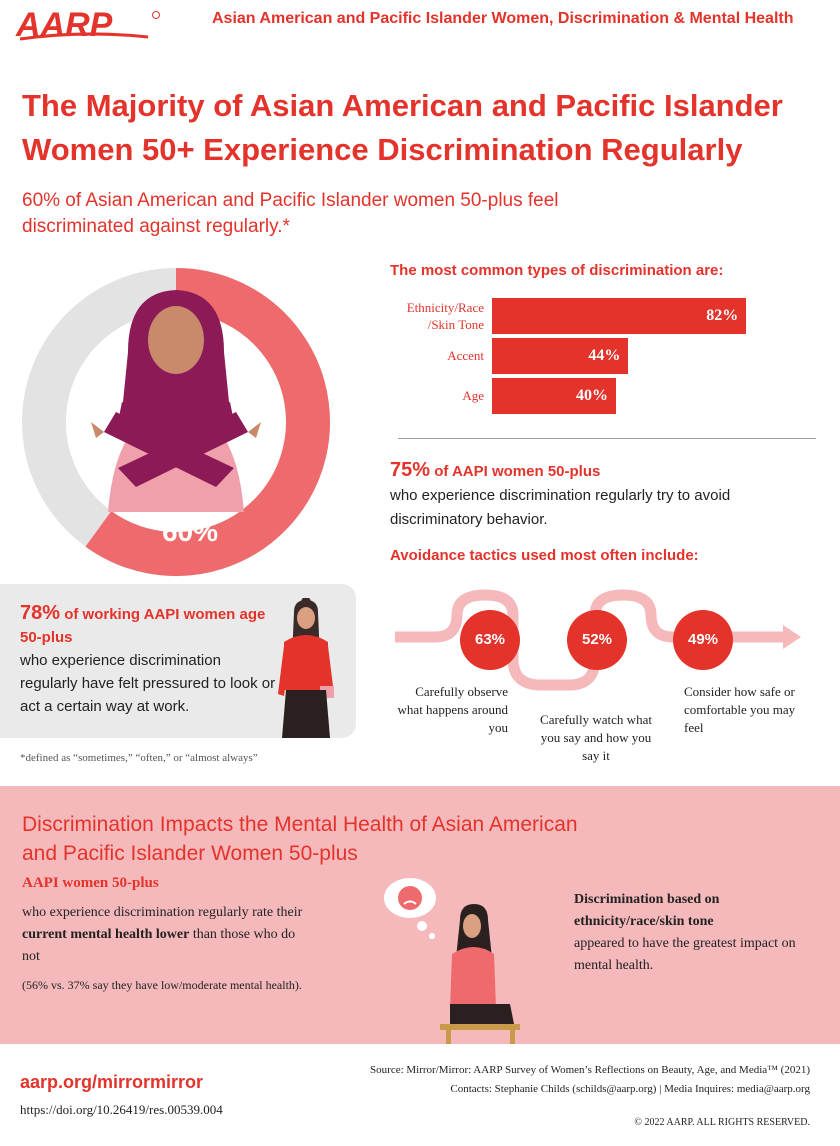 The height and width of the screenshot is (1146, 840). What do you see at coordinates (159, 945) in the screenshot?
I see `desc-part-2: than those who do not` at bounding box center [159, 945].